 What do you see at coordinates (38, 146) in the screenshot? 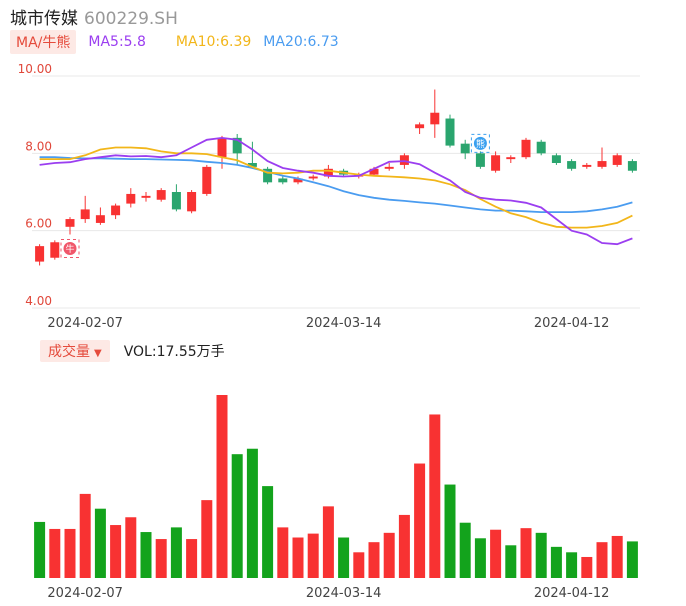
I see `y-tick-label: 8.00` at bounding box center [38, 146].